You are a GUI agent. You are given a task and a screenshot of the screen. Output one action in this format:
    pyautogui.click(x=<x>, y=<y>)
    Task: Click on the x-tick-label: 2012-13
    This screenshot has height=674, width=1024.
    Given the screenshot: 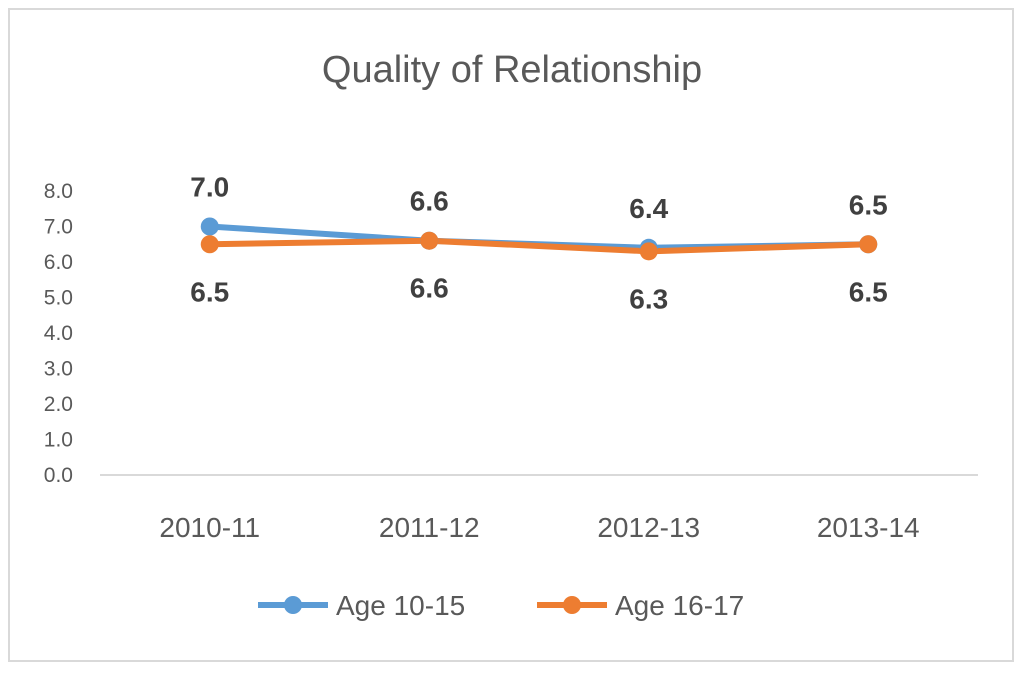 What is the action you would take?
    pyautogui.click(x=648, y=527)
    